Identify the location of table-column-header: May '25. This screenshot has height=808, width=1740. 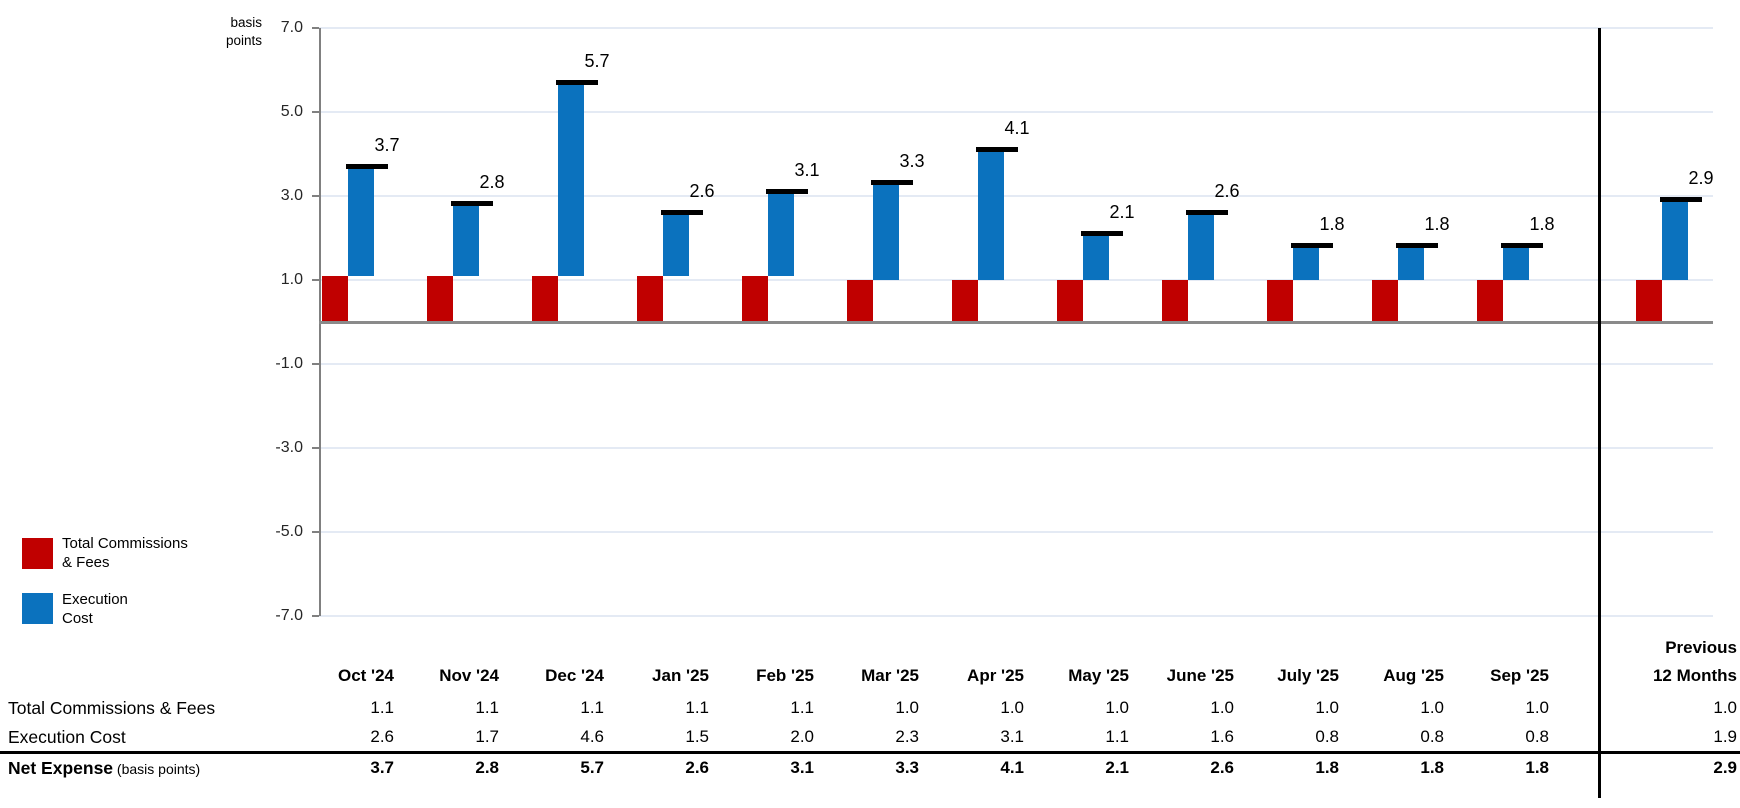
(1098, 675).